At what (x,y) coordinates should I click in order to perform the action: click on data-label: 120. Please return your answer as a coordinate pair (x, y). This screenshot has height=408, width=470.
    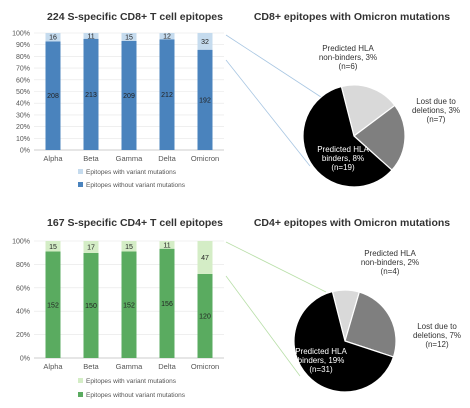
    Looking at the image, I should click on (205, 316).